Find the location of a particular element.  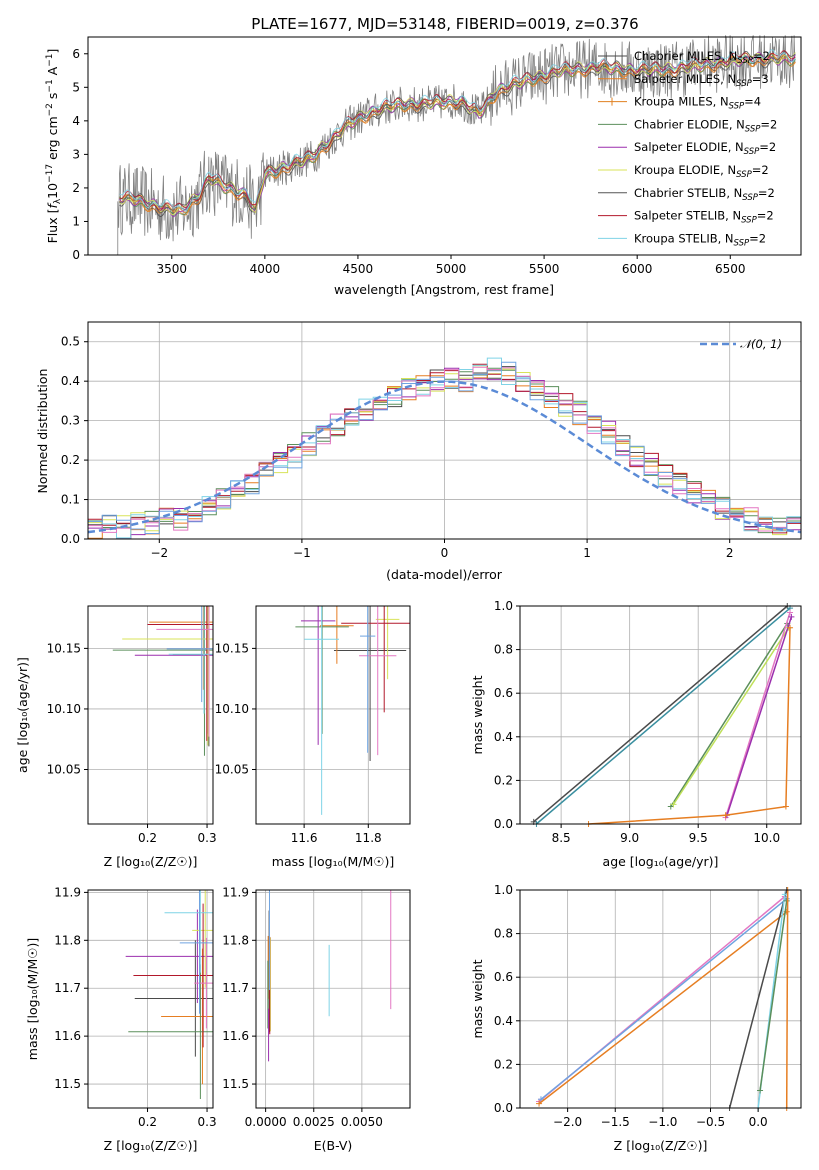

x-tick-label: 5000 is located at coordinates (451, 269).